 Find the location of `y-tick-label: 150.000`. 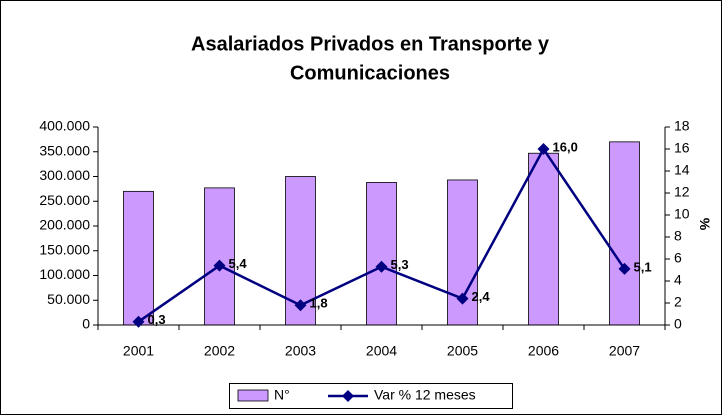

y-tick-label: 150.000 is located at coordinates (64, 249).